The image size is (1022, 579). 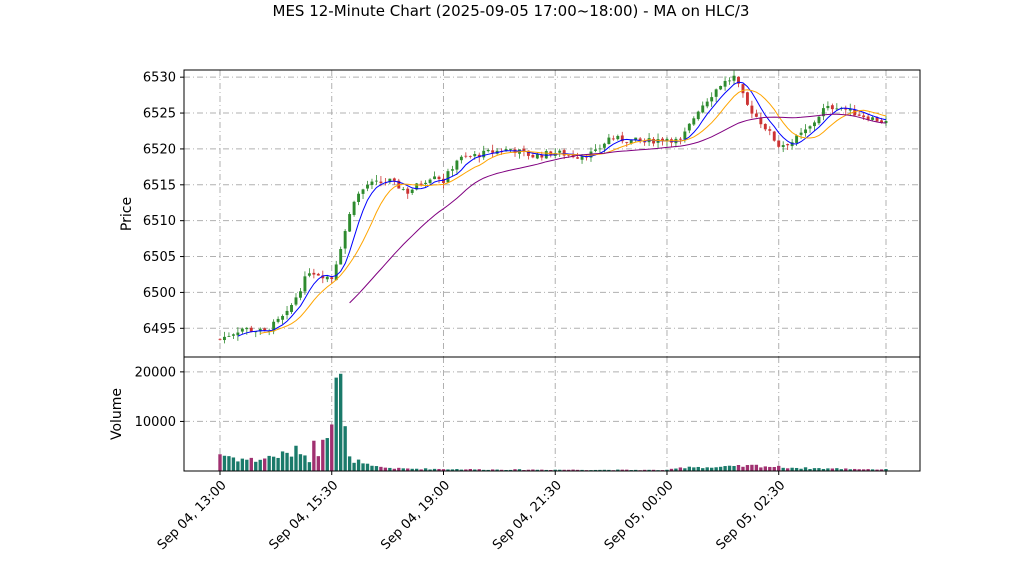 What do you see at coordinates (750, 515) in the screenshot?
I see `x-tick-label: Sep 05, 02:30` at bounding box center [750, 515].